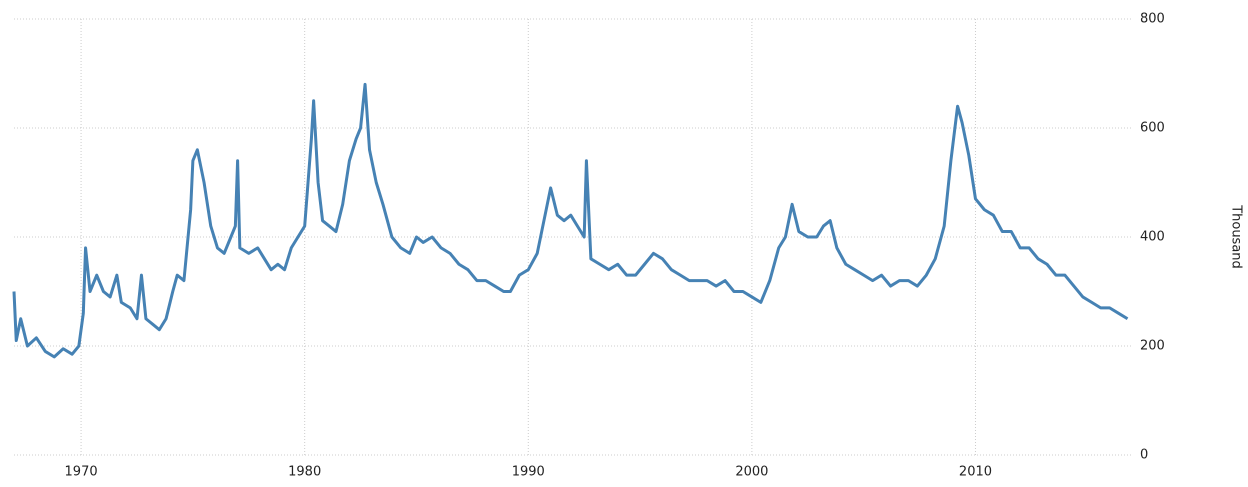 The width and height of the screenshot is (1248, 487). I want to click on x-tick-label: 1970, so click(81, 472).